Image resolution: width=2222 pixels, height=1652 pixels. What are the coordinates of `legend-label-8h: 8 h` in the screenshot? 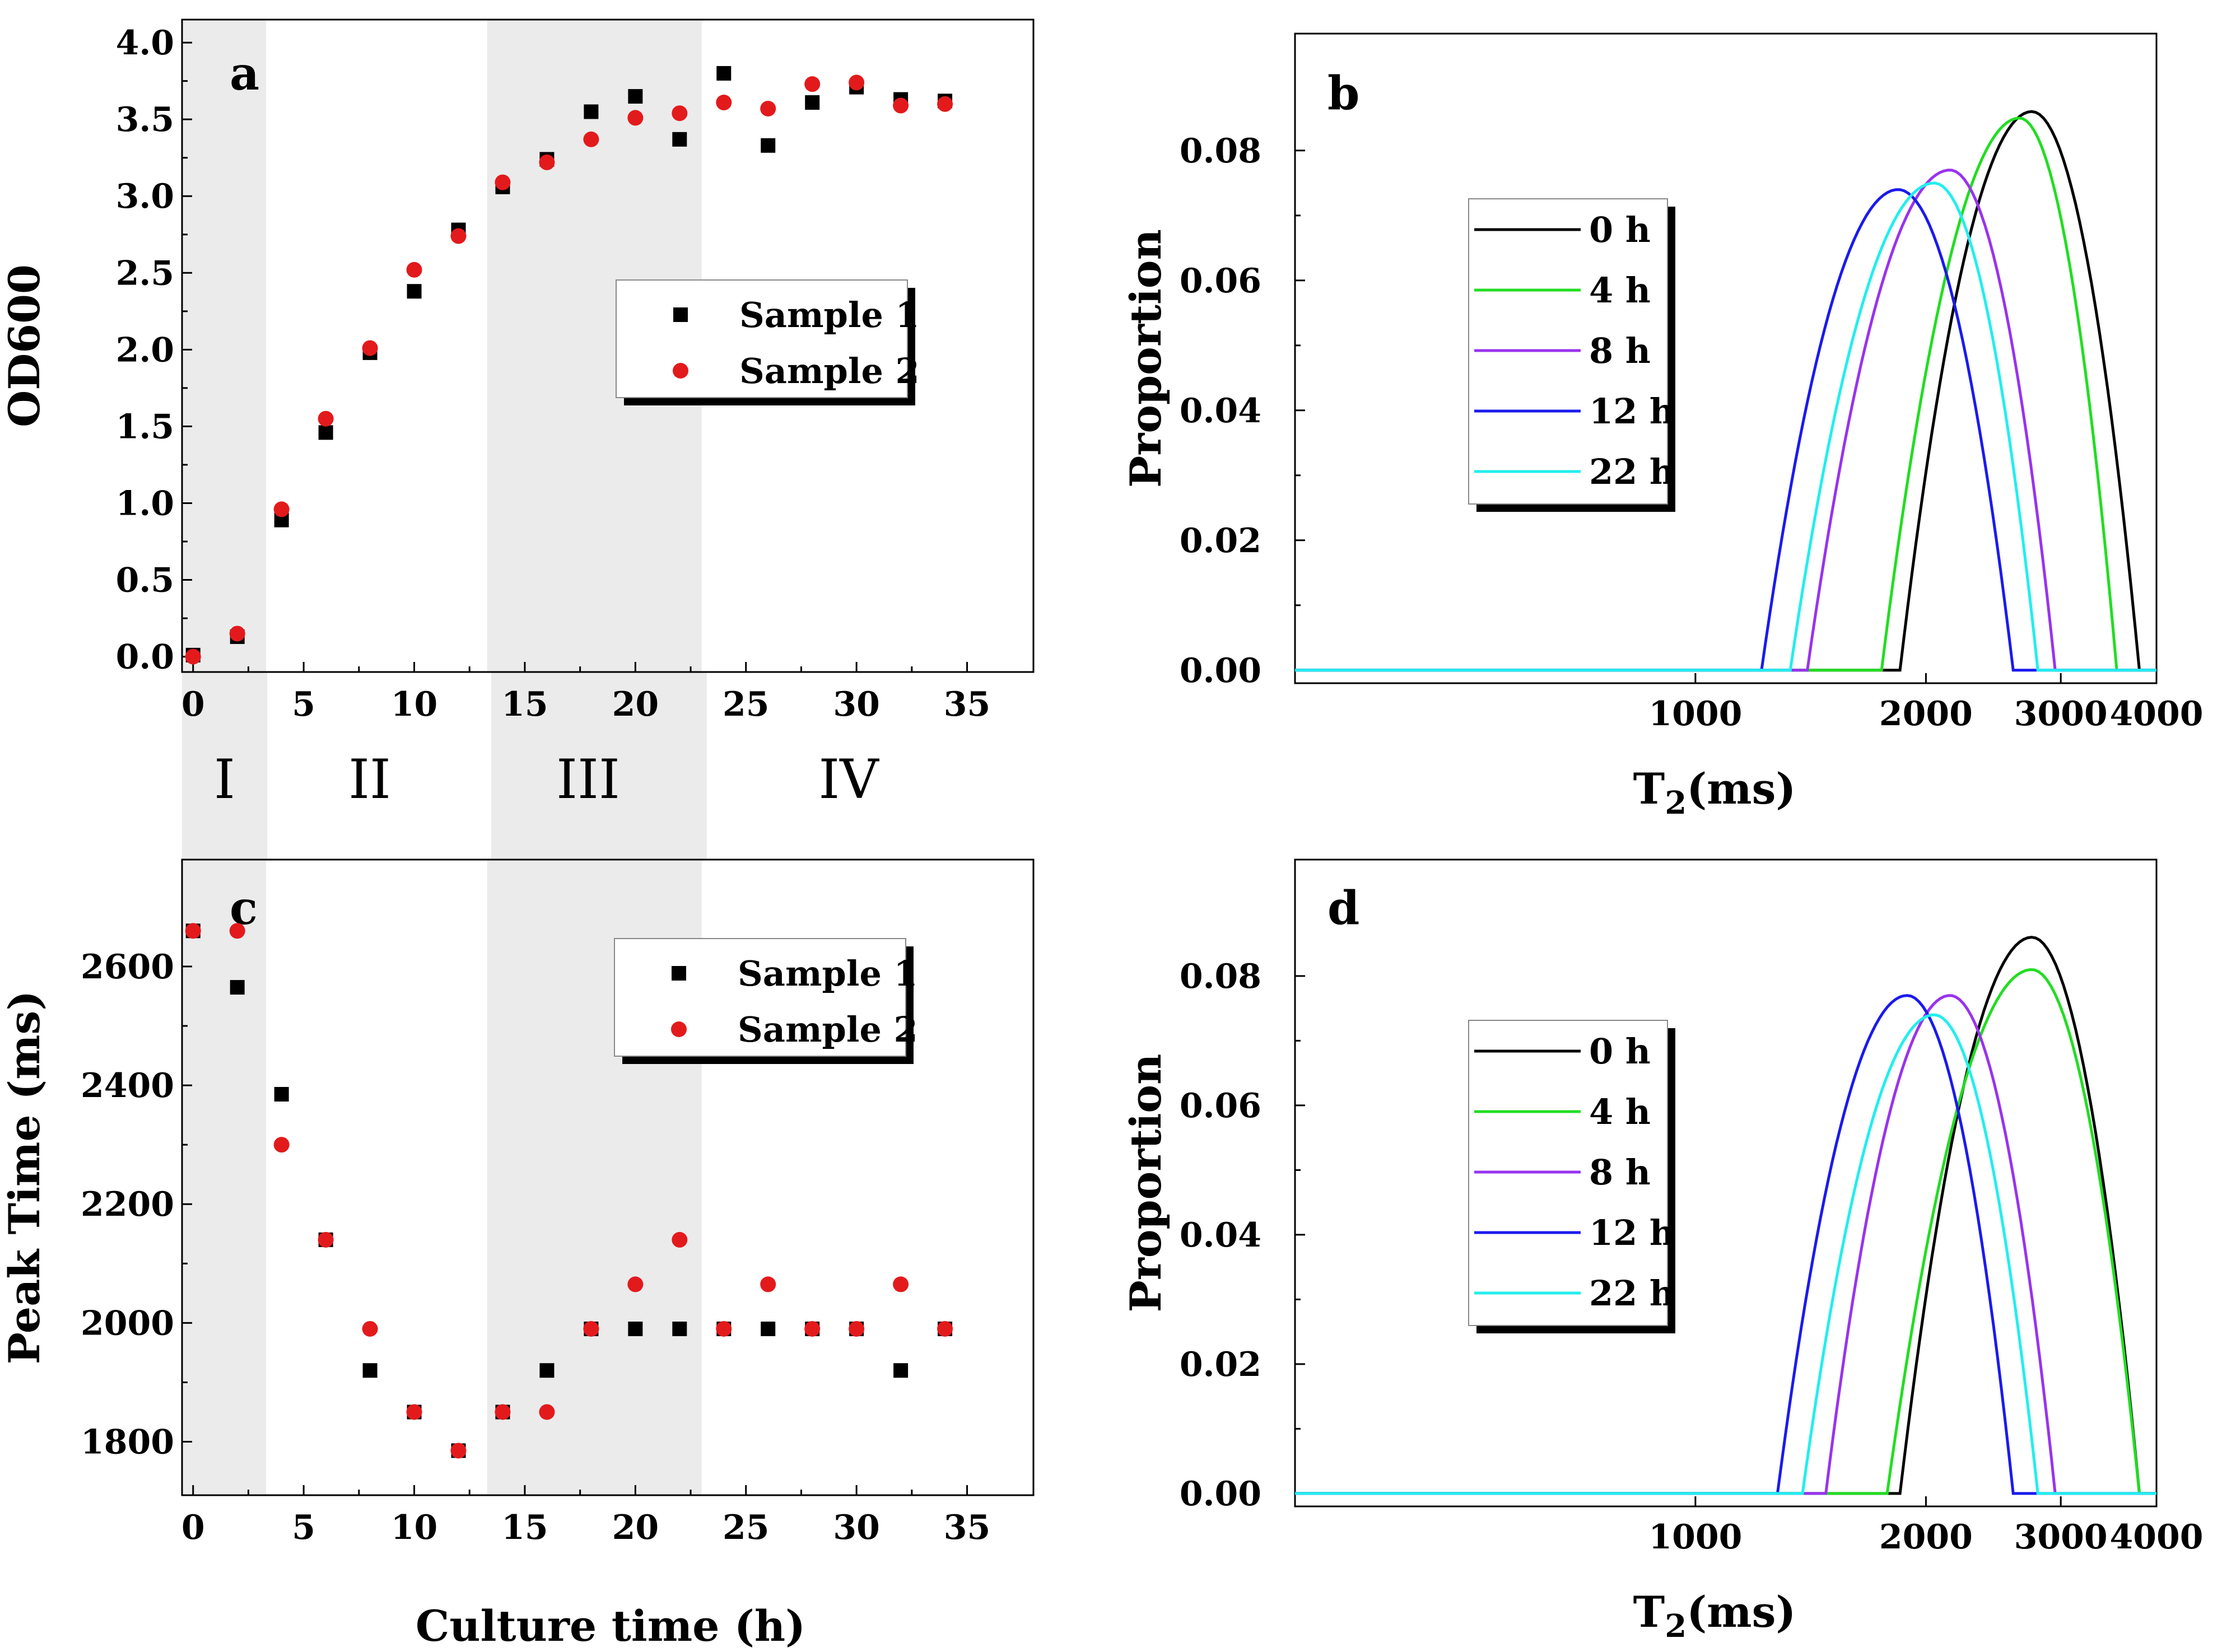 It's located at (1620, 1172).